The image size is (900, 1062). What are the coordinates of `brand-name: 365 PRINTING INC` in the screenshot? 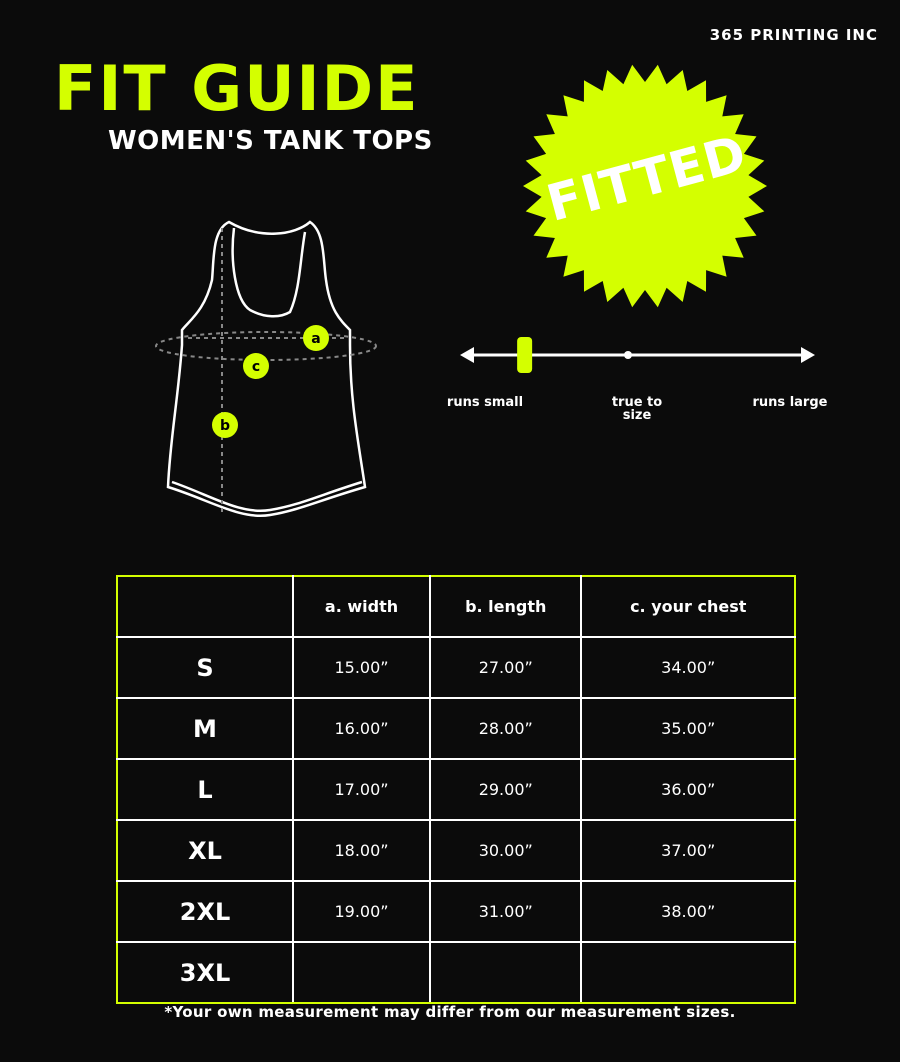 It's located at (793, 35).